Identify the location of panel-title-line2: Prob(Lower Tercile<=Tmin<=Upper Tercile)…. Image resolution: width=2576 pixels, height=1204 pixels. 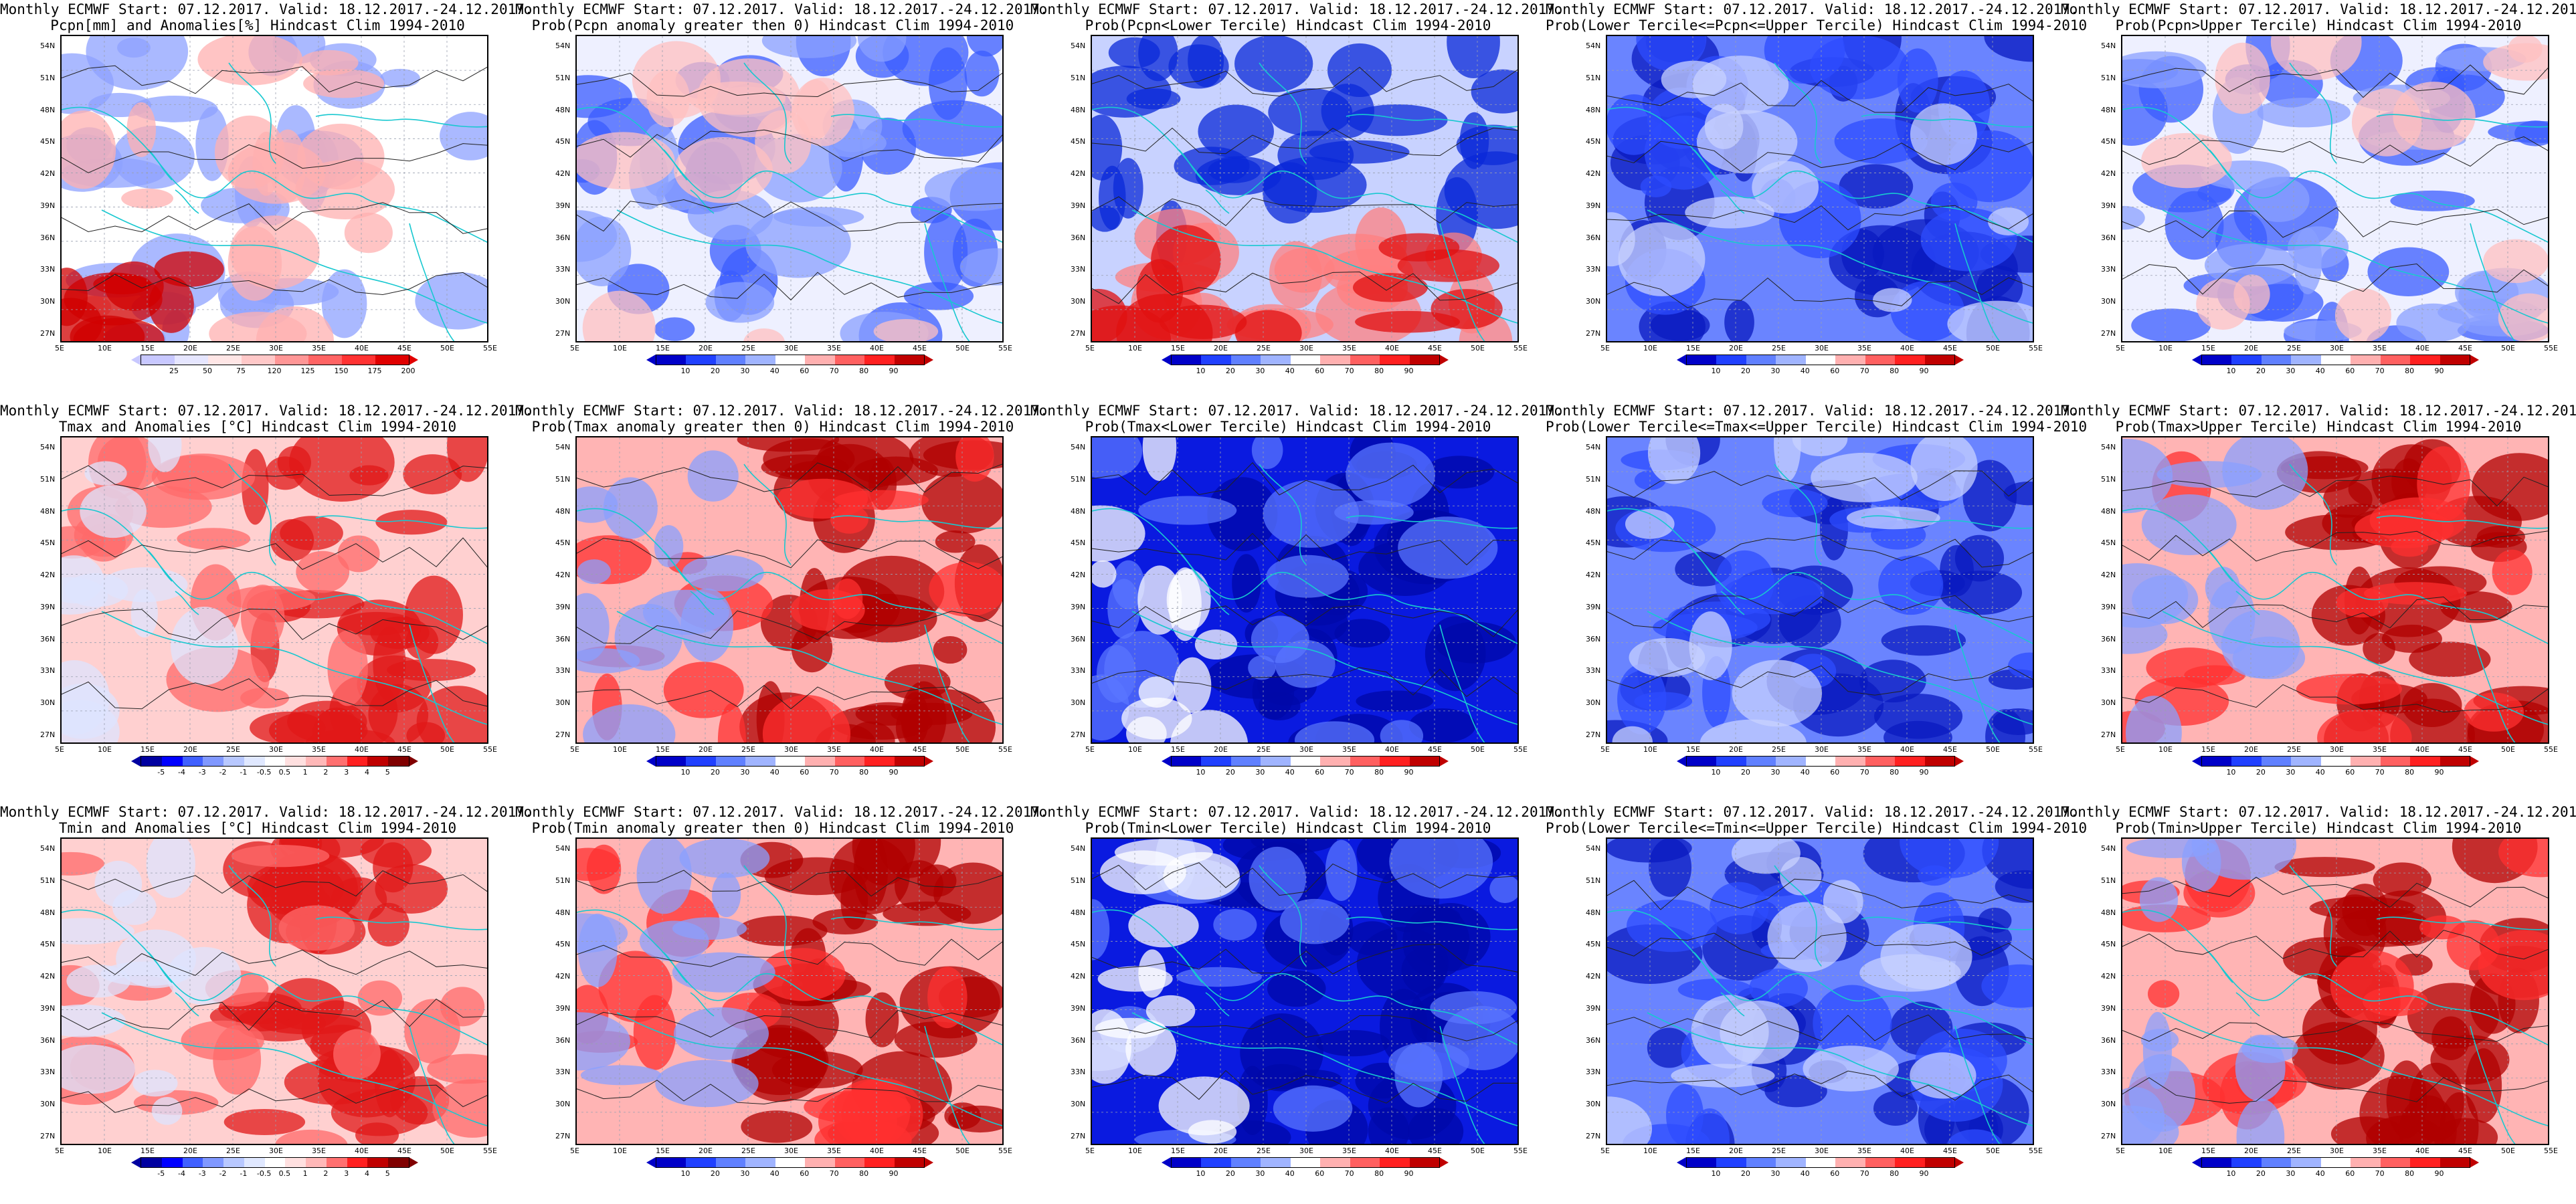
(1817, 828).